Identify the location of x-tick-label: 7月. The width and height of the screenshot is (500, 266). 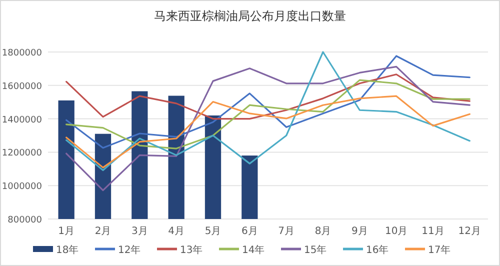
(286, 231).